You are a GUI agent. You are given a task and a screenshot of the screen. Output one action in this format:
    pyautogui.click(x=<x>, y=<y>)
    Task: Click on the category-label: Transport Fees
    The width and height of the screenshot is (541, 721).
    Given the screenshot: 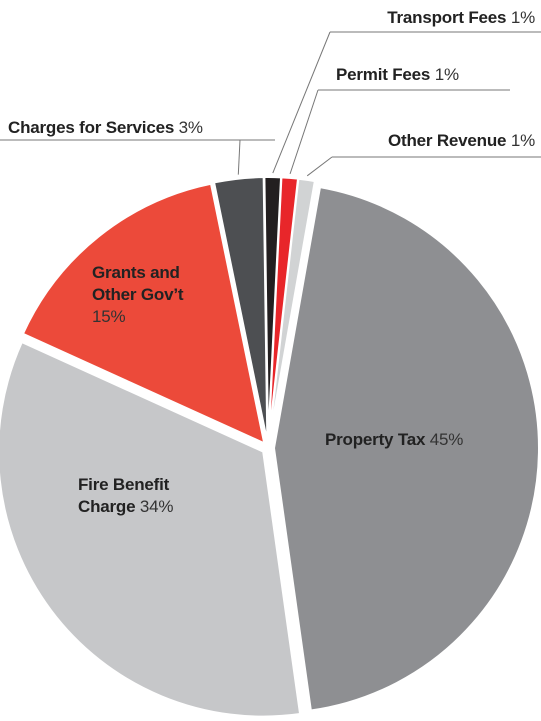 What is the action you would take?
    pyautogui.click(x=447, y=17)
    